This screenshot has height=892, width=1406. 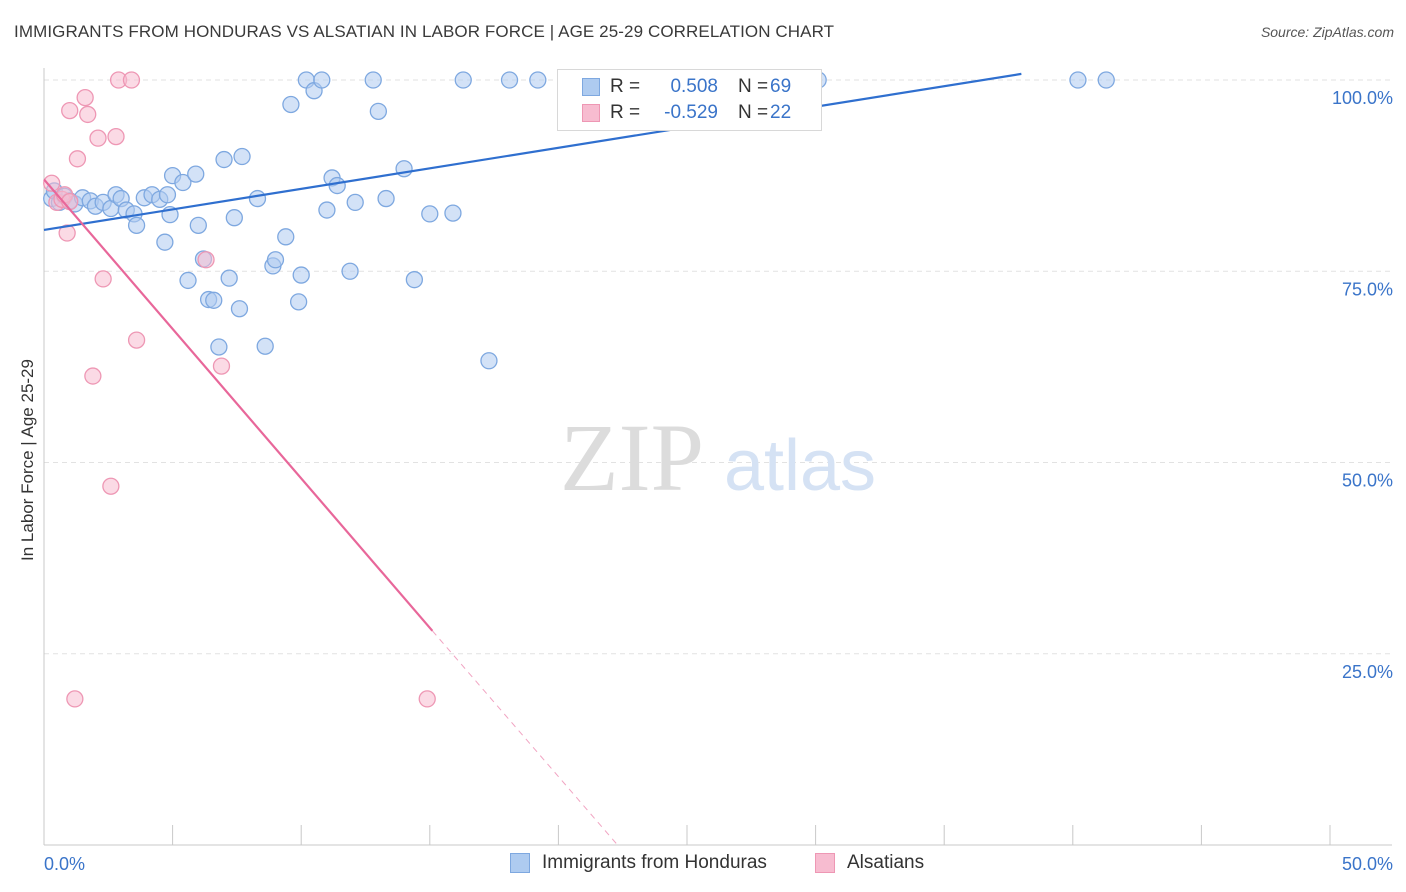 What do you see at coordinates (781, 112) in the screenshot?
I see `legend-n-value: 22` at bounding box center [781, 112].